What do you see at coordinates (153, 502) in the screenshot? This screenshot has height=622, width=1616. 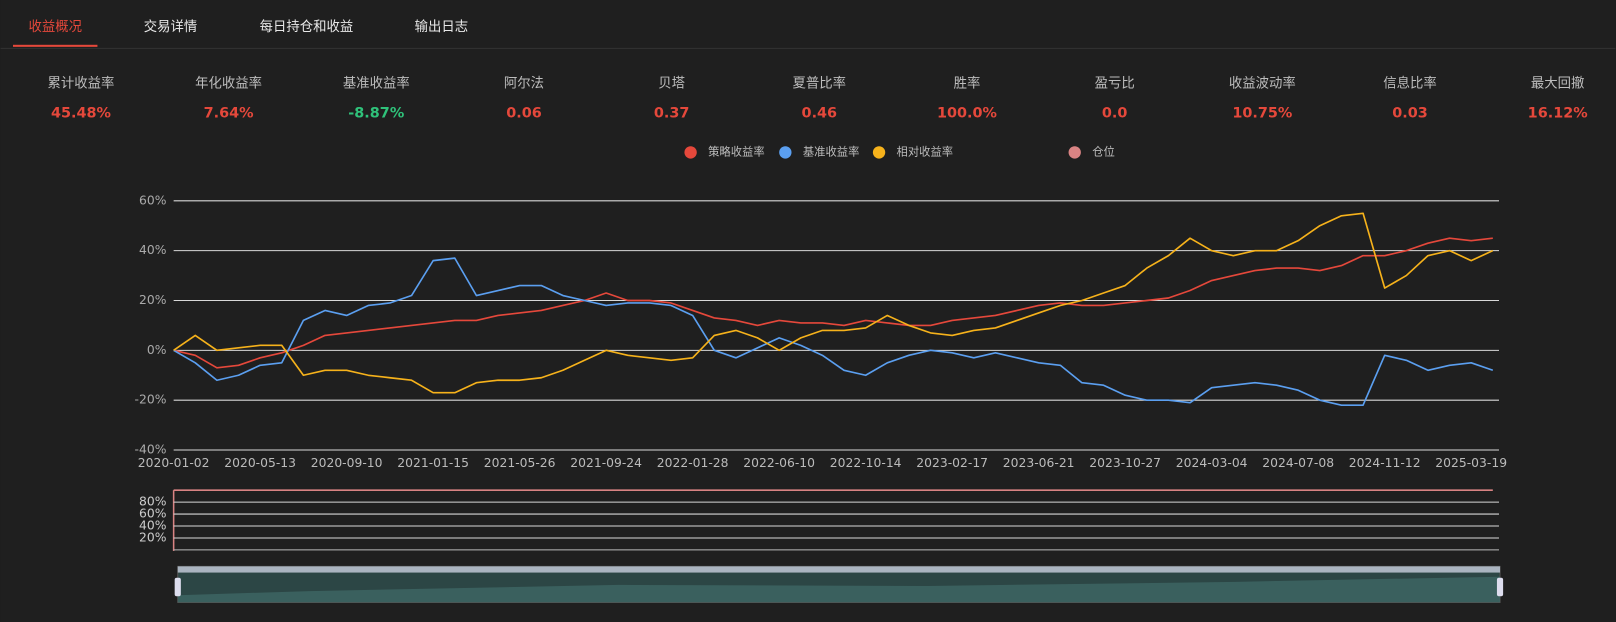 I see `y2-tick-label: 80%` at bounding box center [153, 502].